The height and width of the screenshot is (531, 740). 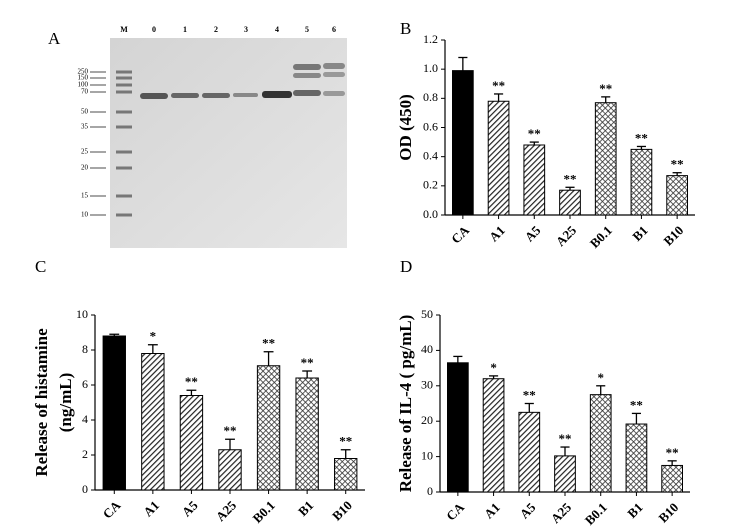 What do you see at coordinates (430, 39) in the screenshot?
I see `y-tick-label: 1.2` at bounding box center [430, 39].